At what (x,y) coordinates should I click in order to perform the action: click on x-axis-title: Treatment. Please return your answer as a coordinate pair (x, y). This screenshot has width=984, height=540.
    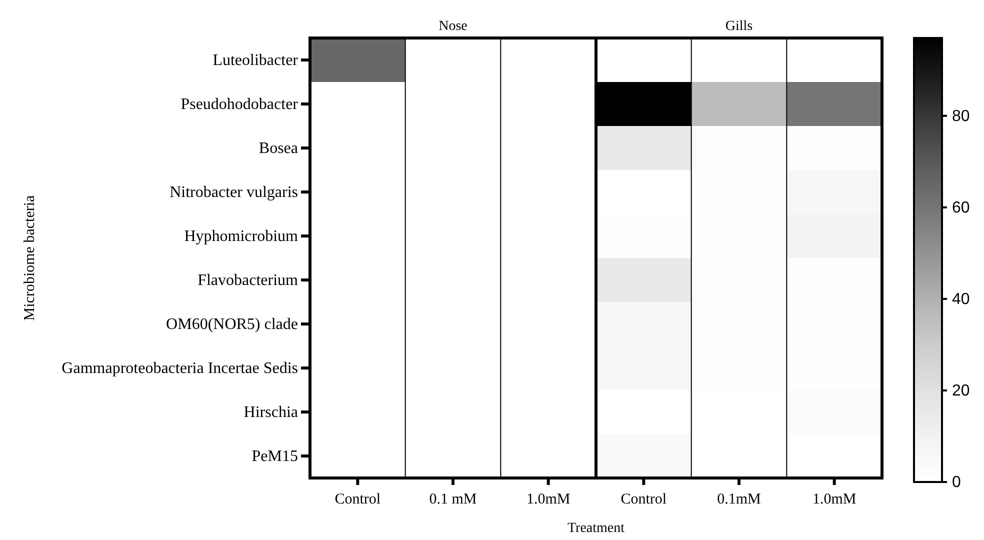
    Looking at the image, I should click on (596, 528).